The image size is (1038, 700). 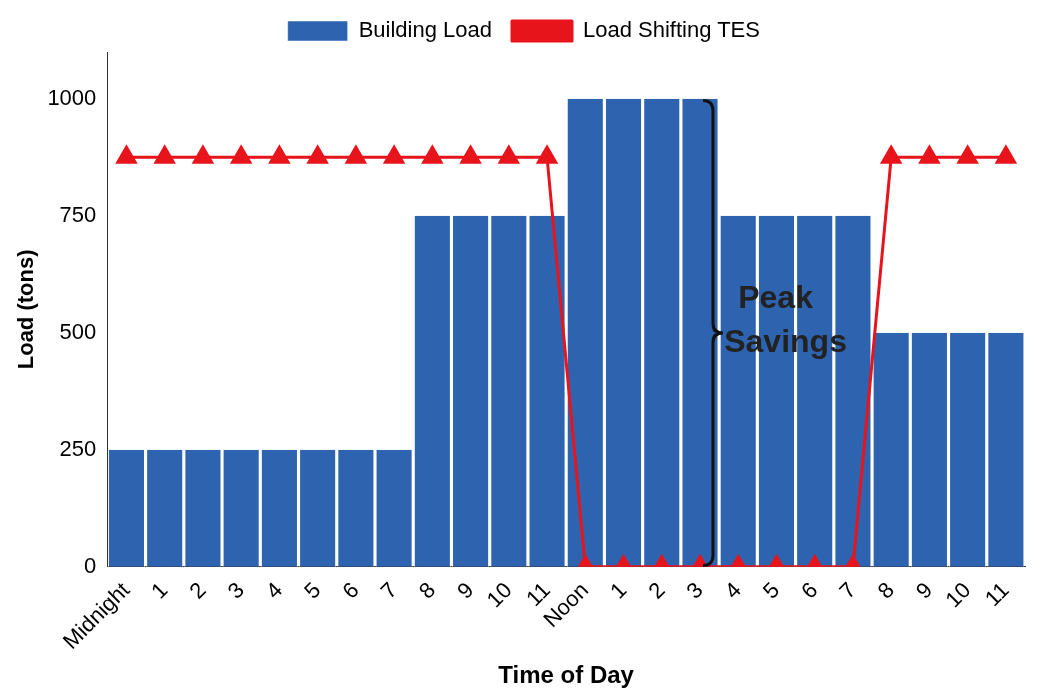 I want to click on legend-label: Building Load, so click(x=425, y=30).